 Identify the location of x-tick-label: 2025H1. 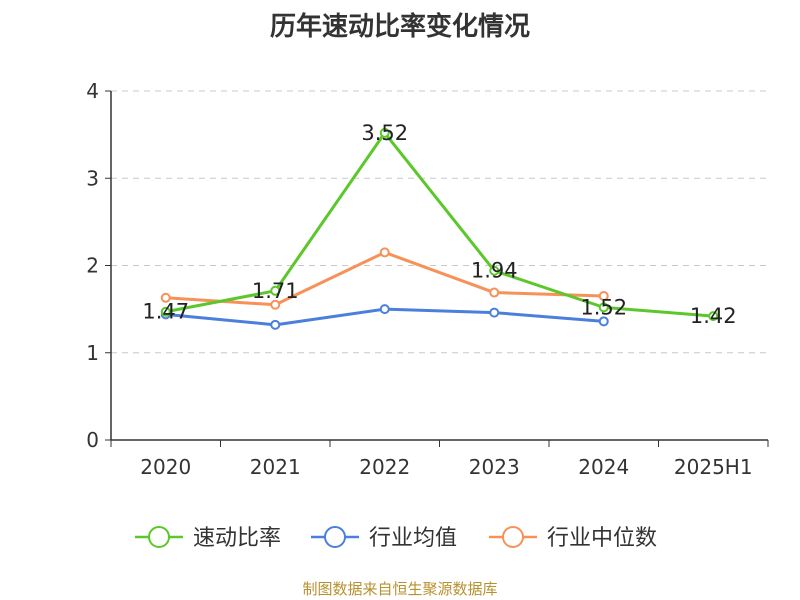
(713, 467).